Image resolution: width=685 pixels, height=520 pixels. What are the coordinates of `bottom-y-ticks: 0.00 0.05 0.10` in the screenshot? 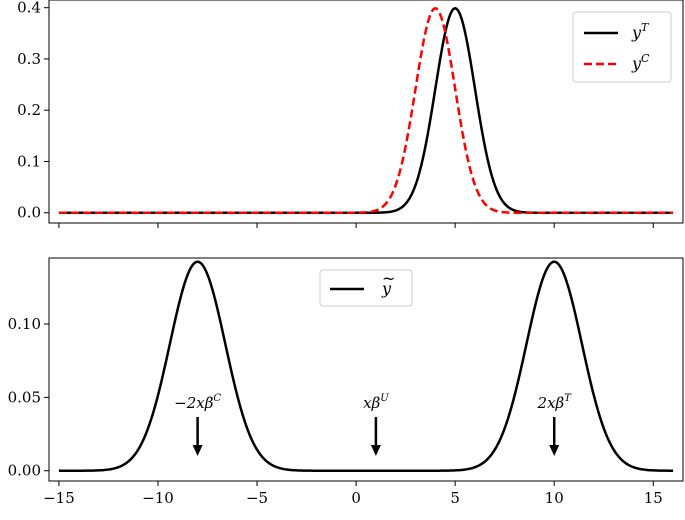 It's located at (28, 397).